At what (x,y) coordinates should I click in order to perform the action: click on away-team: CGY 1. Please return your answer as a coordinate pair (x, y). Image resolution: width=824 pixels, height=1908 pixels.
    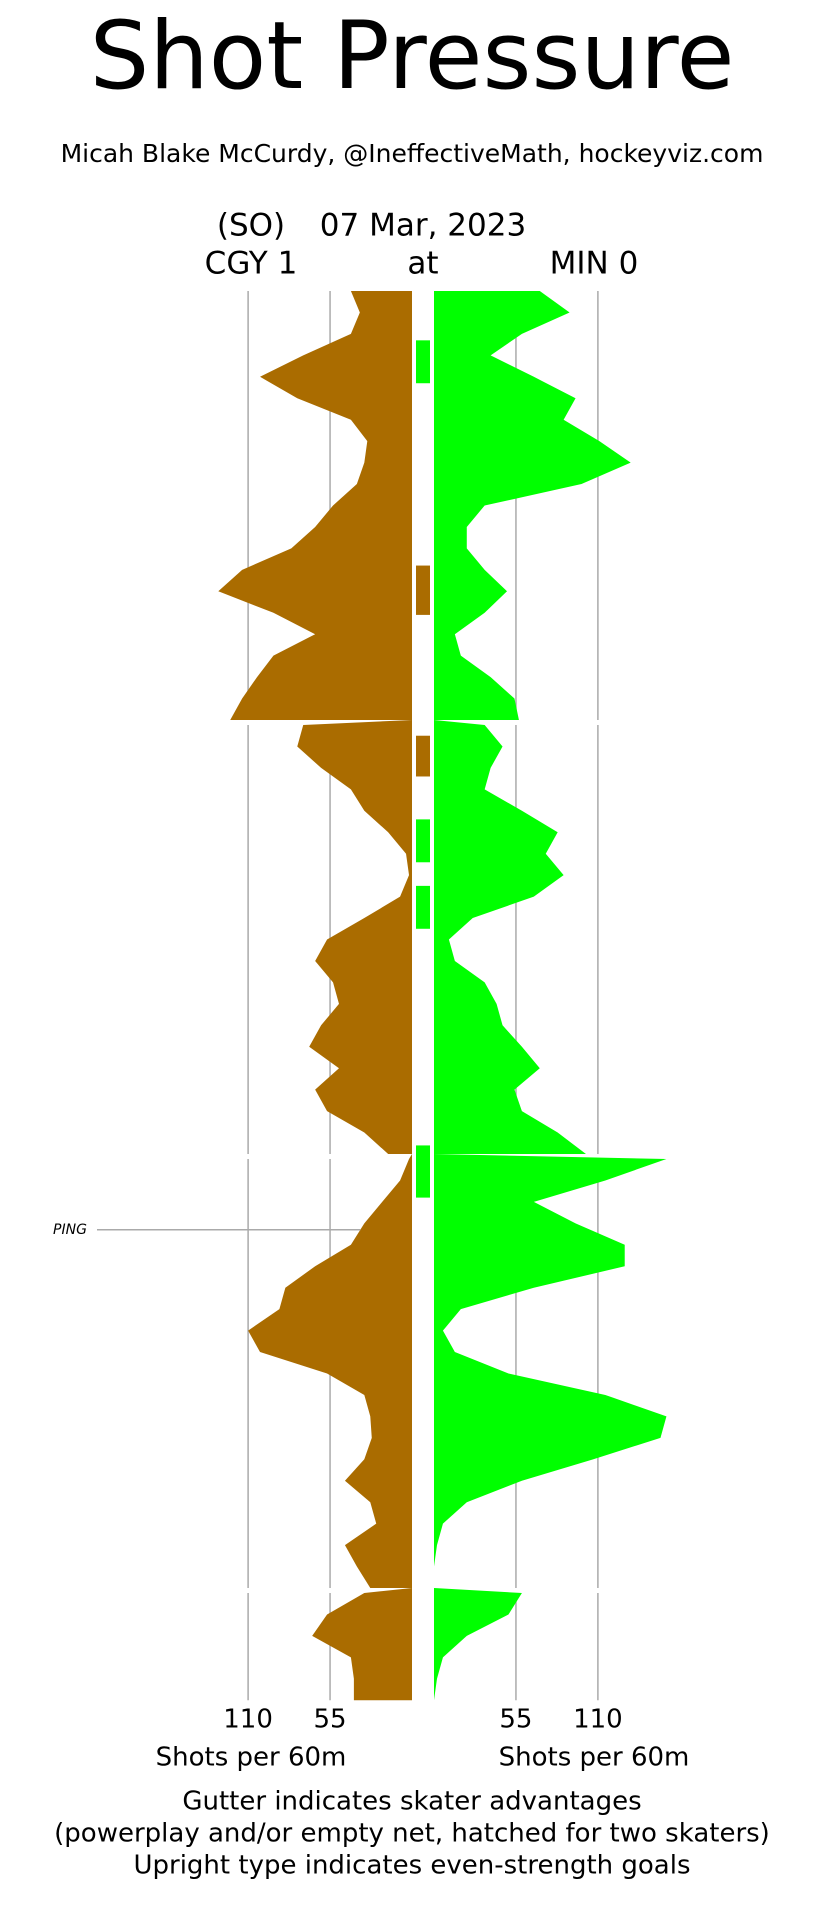
    Looking at the image, I should click on (251, 264).